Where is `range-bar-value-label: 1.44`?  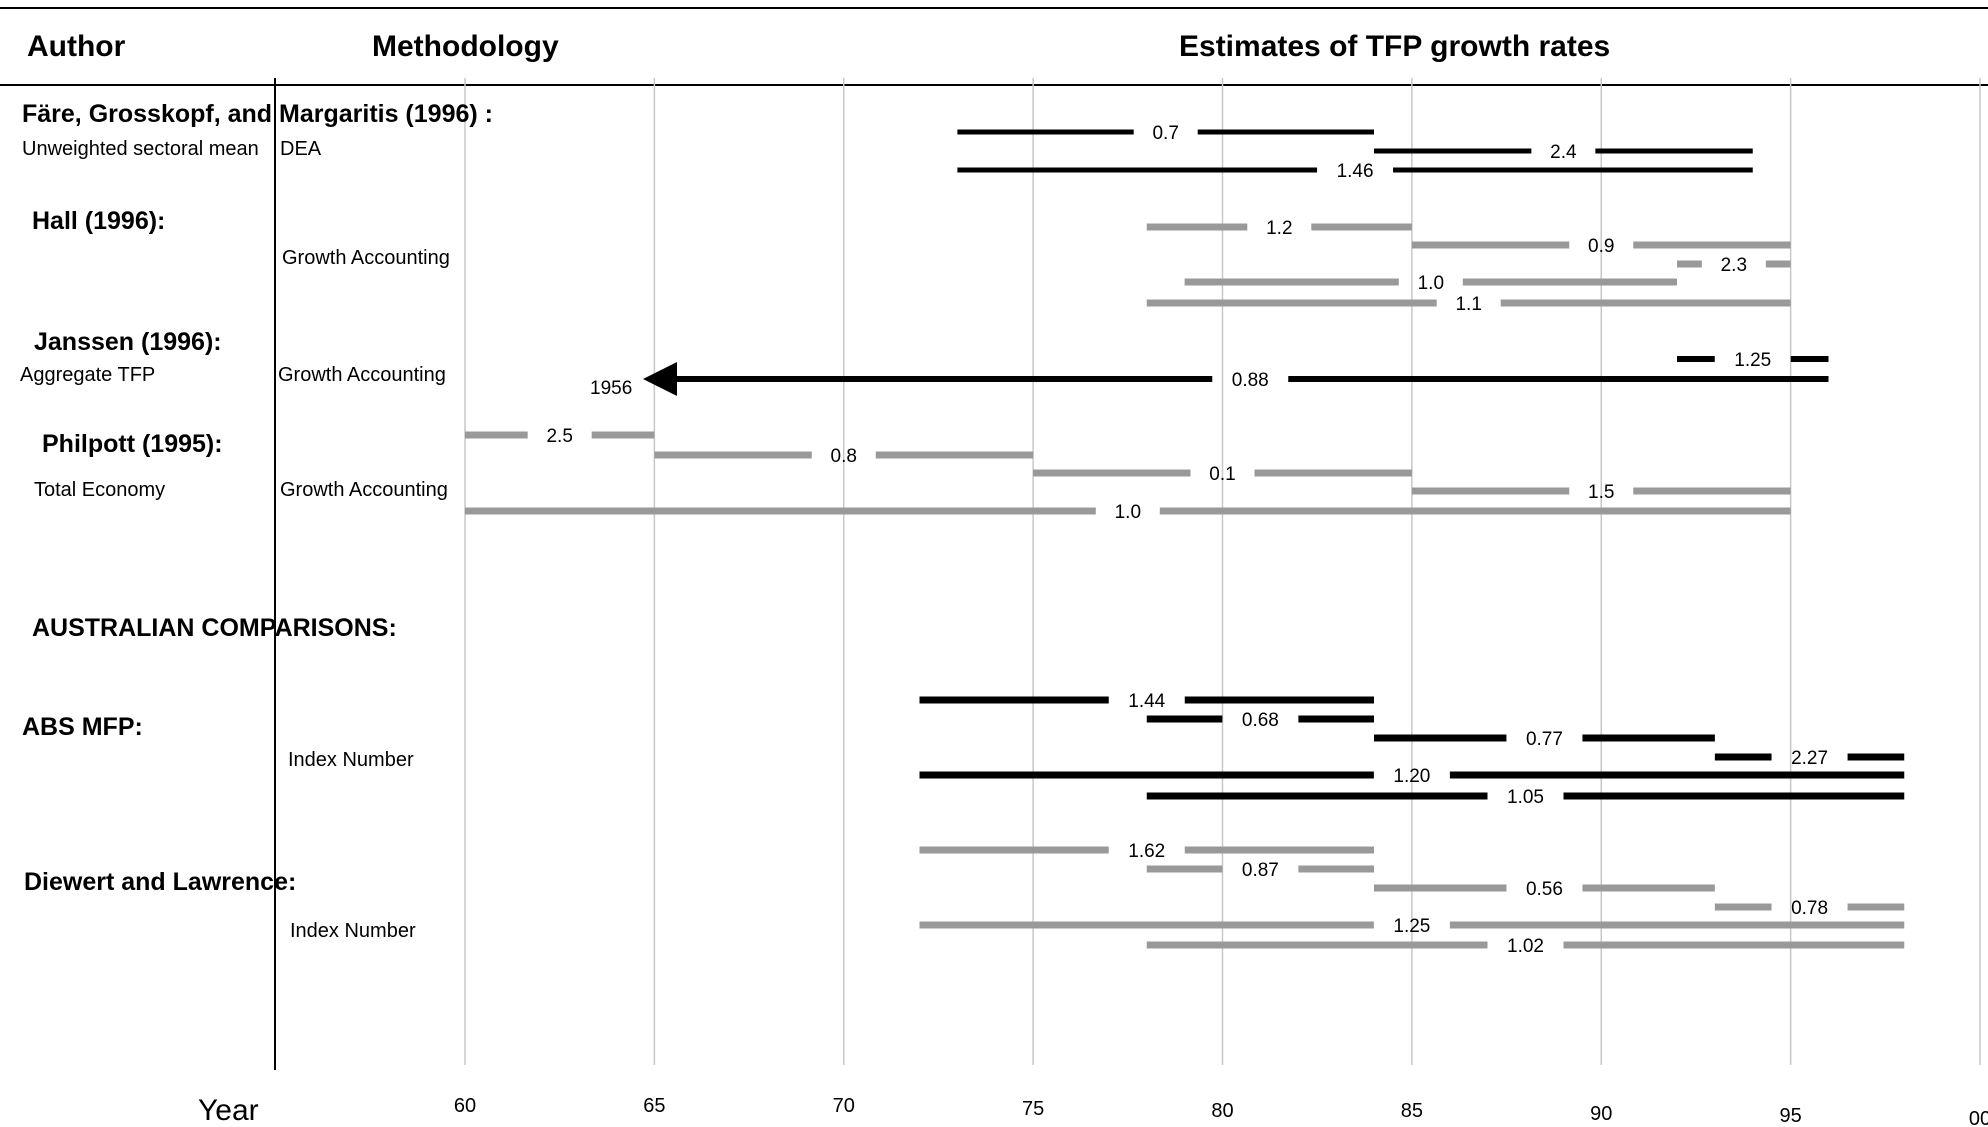 range-bar-value-label: 1.44 is located at coordinates (1146, 701).